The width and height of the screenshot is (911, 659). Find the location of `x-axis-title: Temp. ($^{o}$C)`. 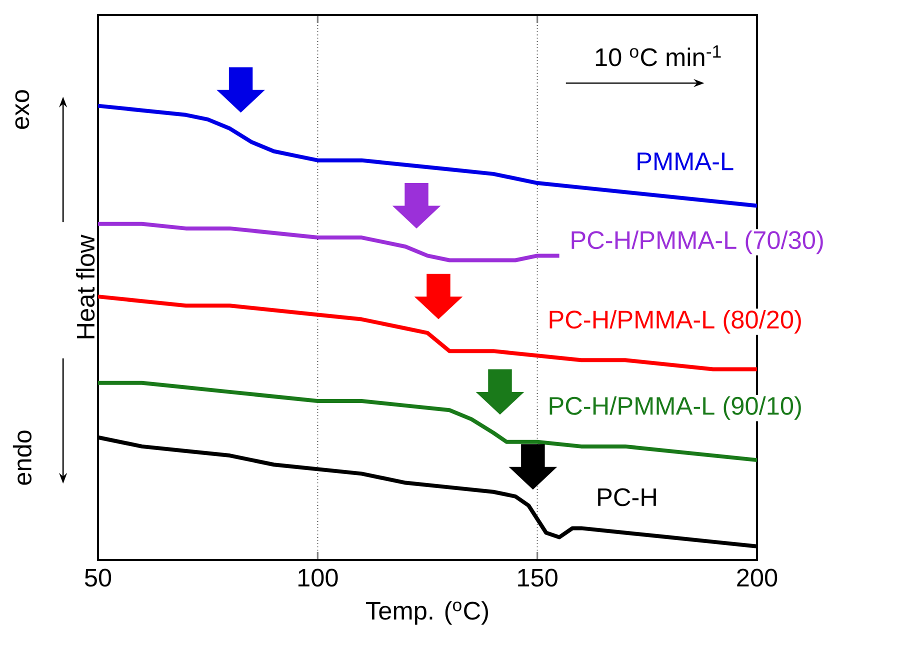

x-axis-title: Temp. ($^{o}$C) is located at coordinates (427, 613).